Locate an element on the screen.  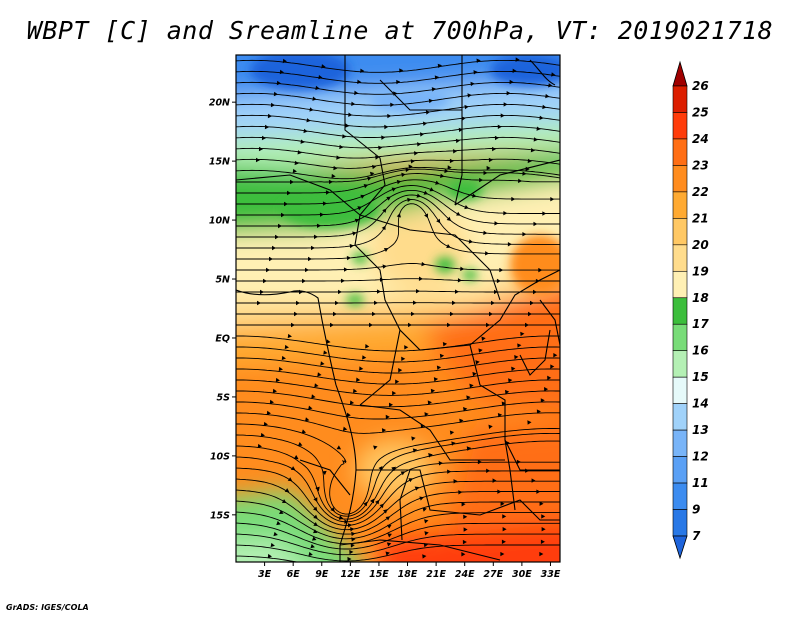
colorbar-bottom-arrow is located at coordinates (680, 547).